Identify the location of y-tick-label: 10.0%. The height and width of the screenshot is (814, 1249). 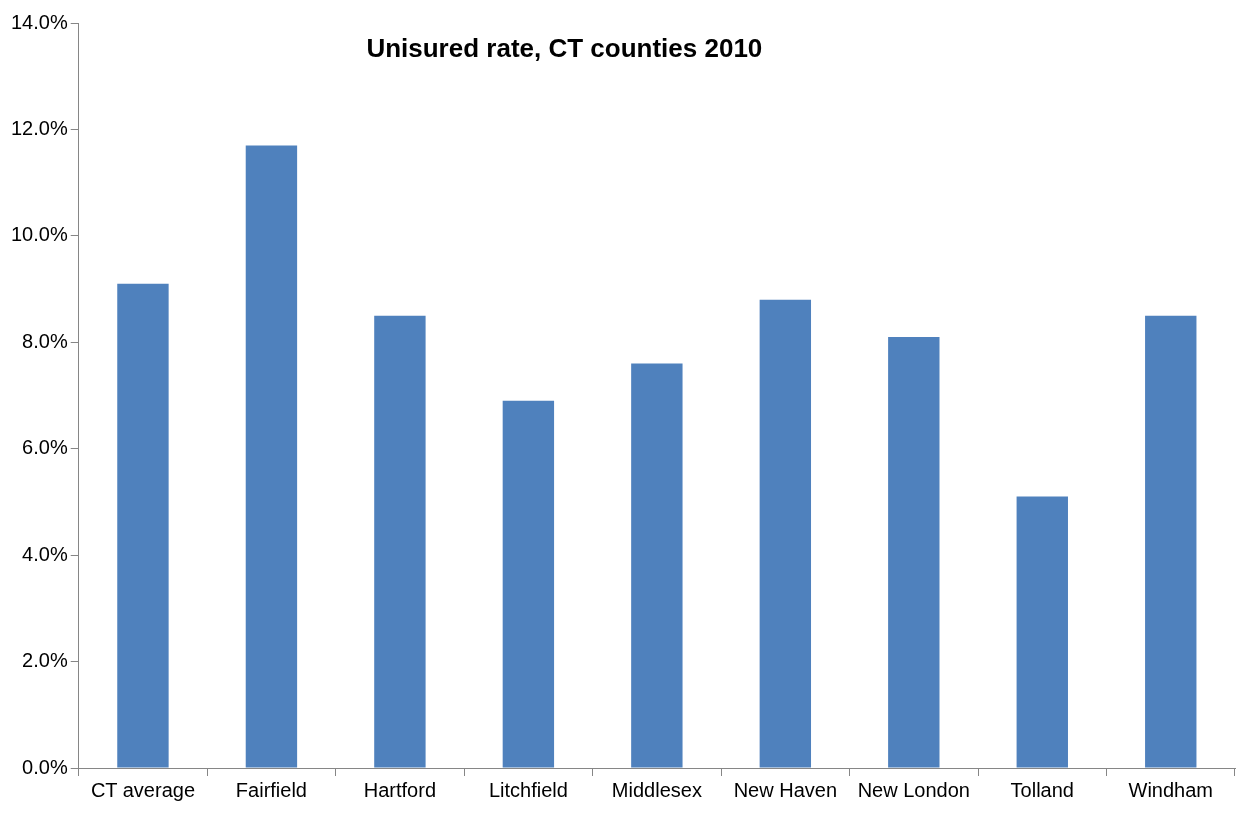
(39, 234).